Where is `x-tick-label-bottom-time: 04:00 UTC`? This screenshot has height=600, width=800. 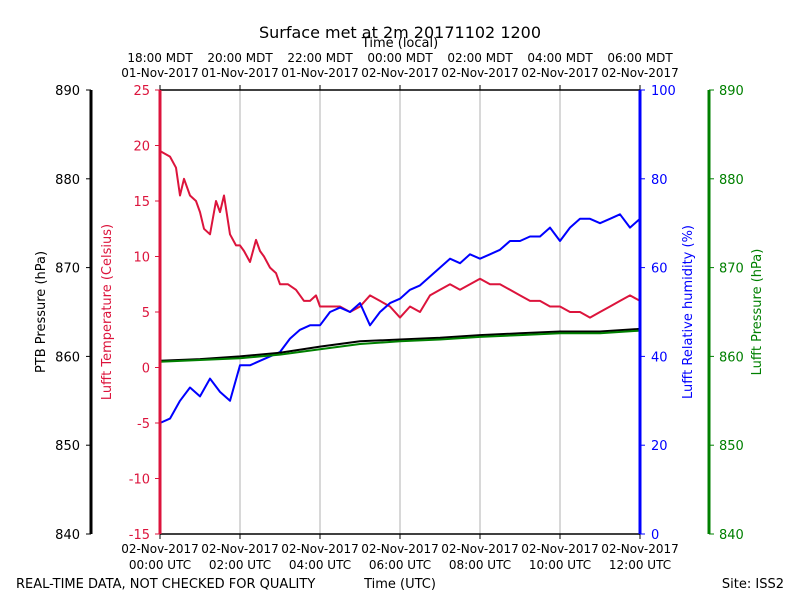
x-tick-label-bottom-time: 04:00 UTC is located at coordinates (320, 565).